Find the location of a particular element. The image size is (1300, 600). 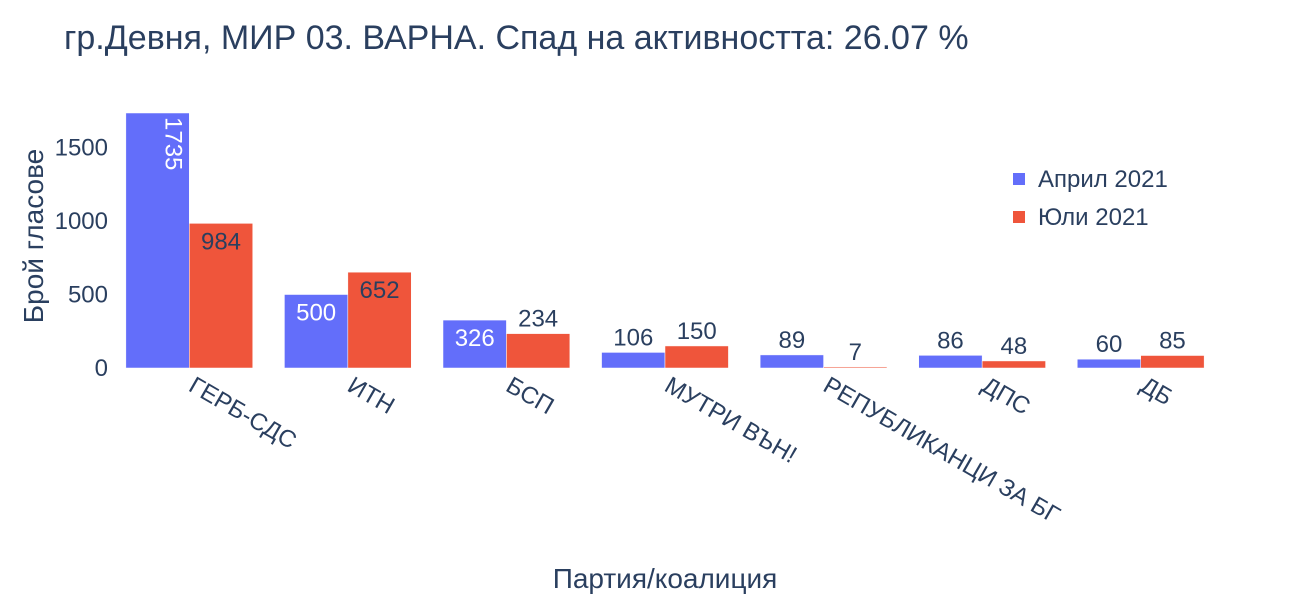

bar-value-label: 106 is located at coordinates (633, 337).